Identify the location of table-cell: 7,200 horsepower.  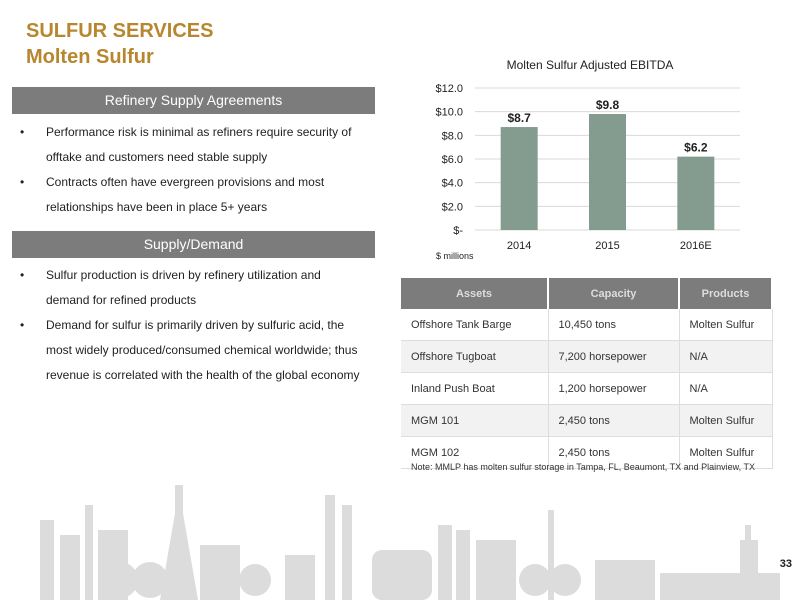
(614, 356).